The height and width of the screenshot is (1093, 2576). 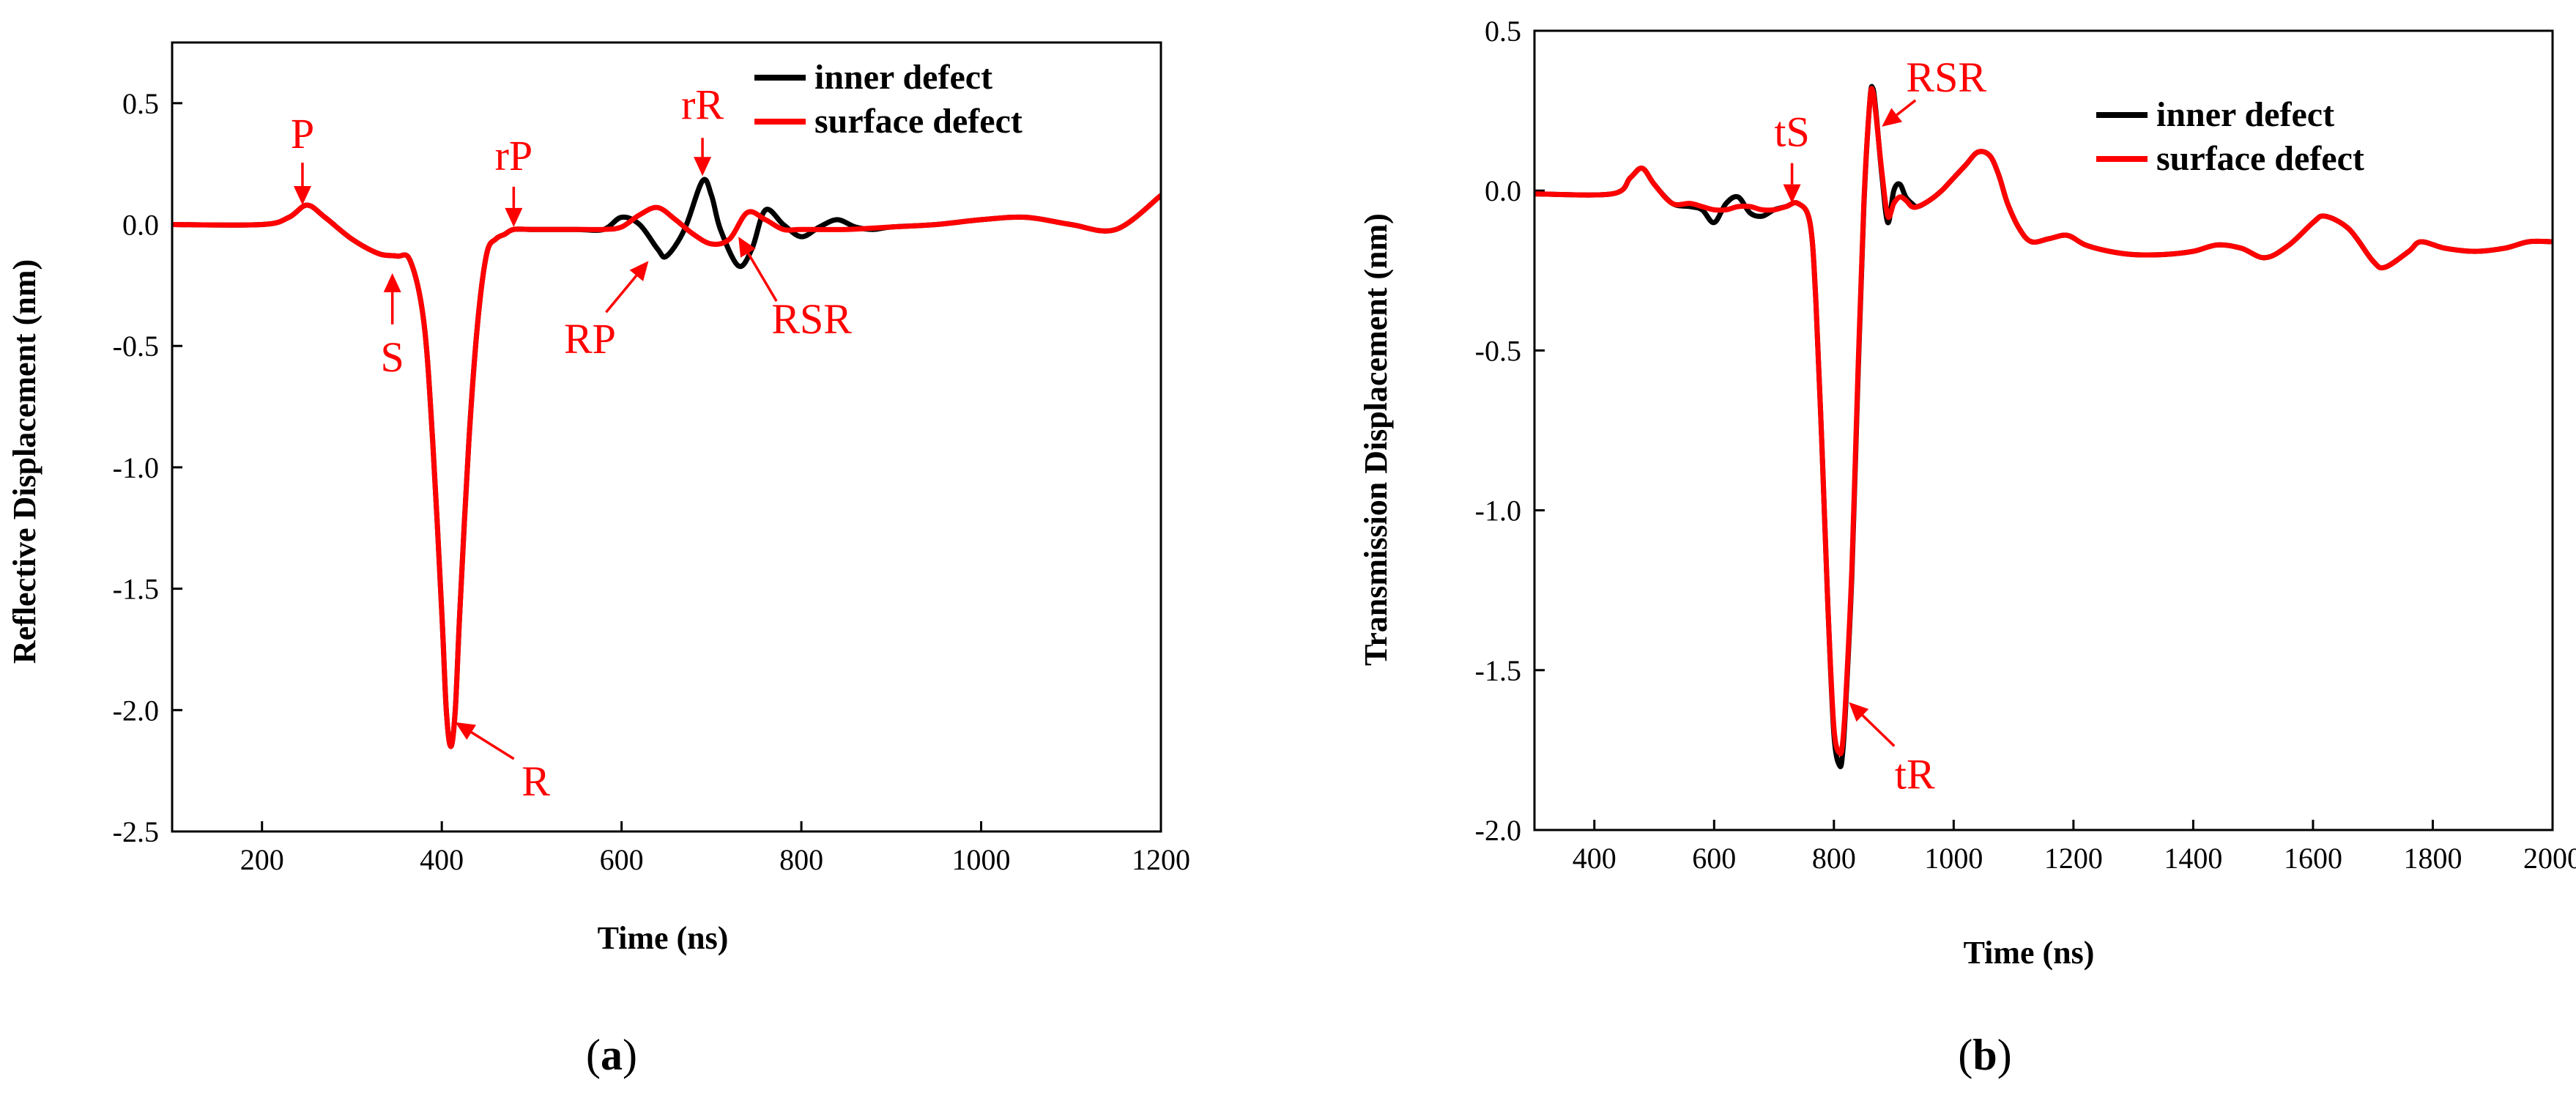 I want to click on panel-a-ytick-label: 0.5, so click(x=140, y=103).